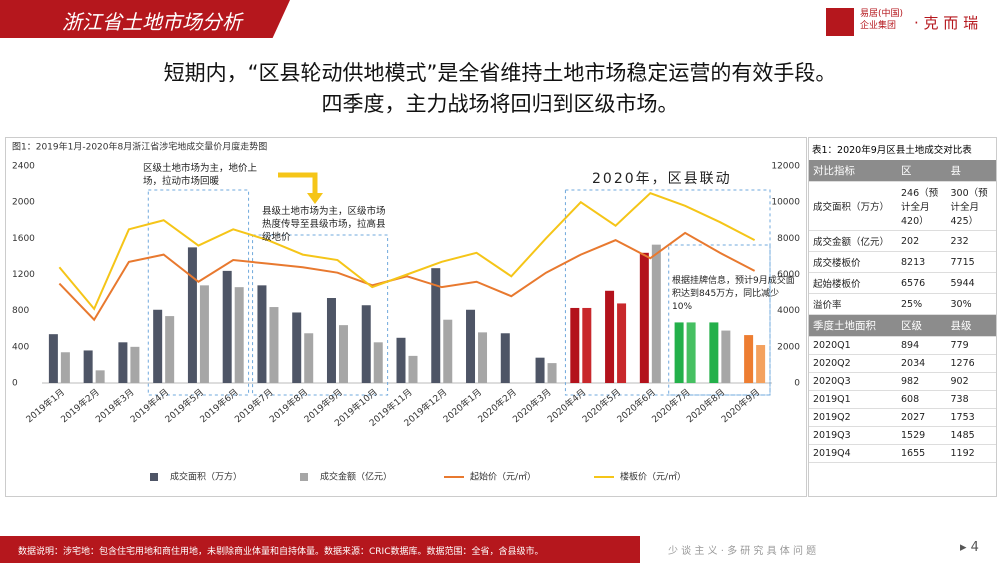  Describe the element at coordinates (922, 381) in the screenshot. I see `table-cell: 982` at that location.